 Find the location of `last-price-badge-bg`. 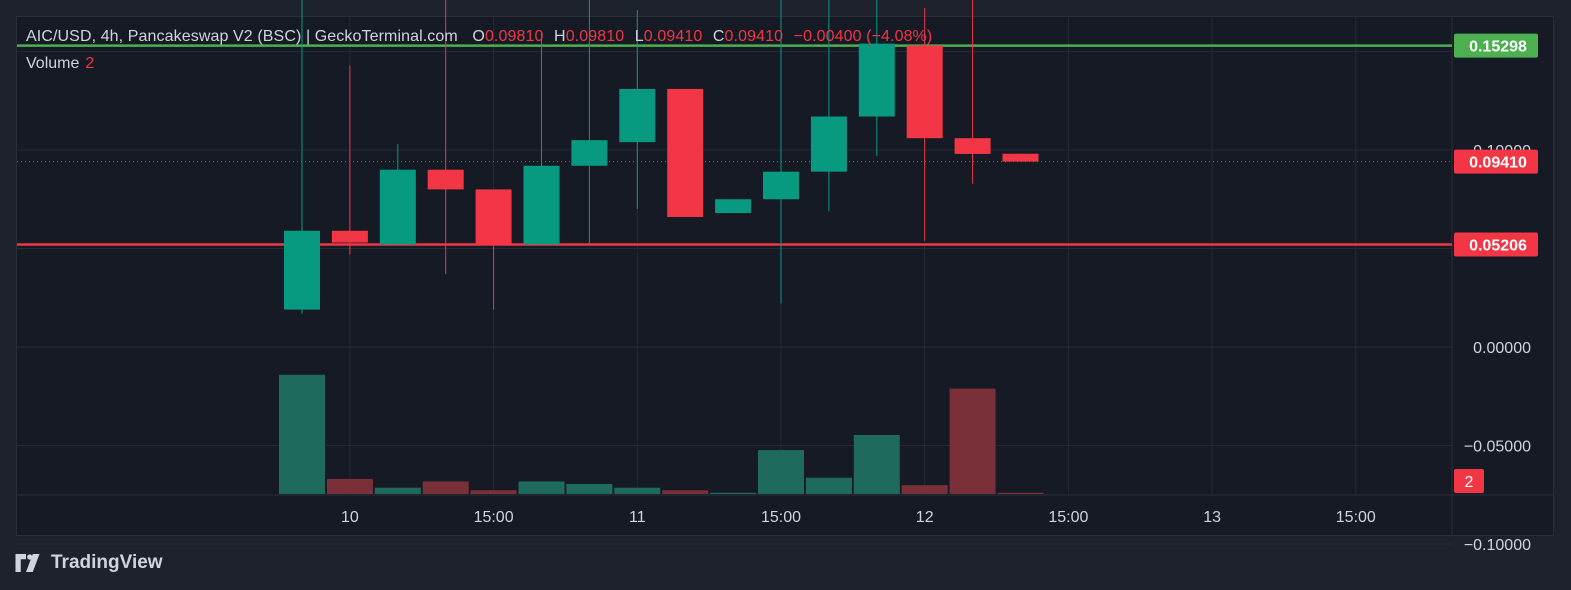

last-price-badge-bg is located at coordinates (1496, 161).